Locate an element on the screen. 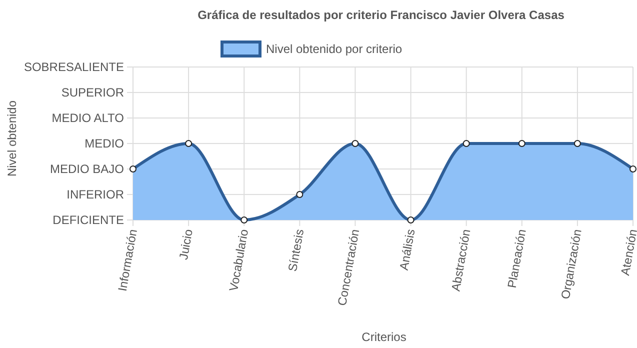  x-tick-label: Vocabulario is located at coordinates (239, 260).